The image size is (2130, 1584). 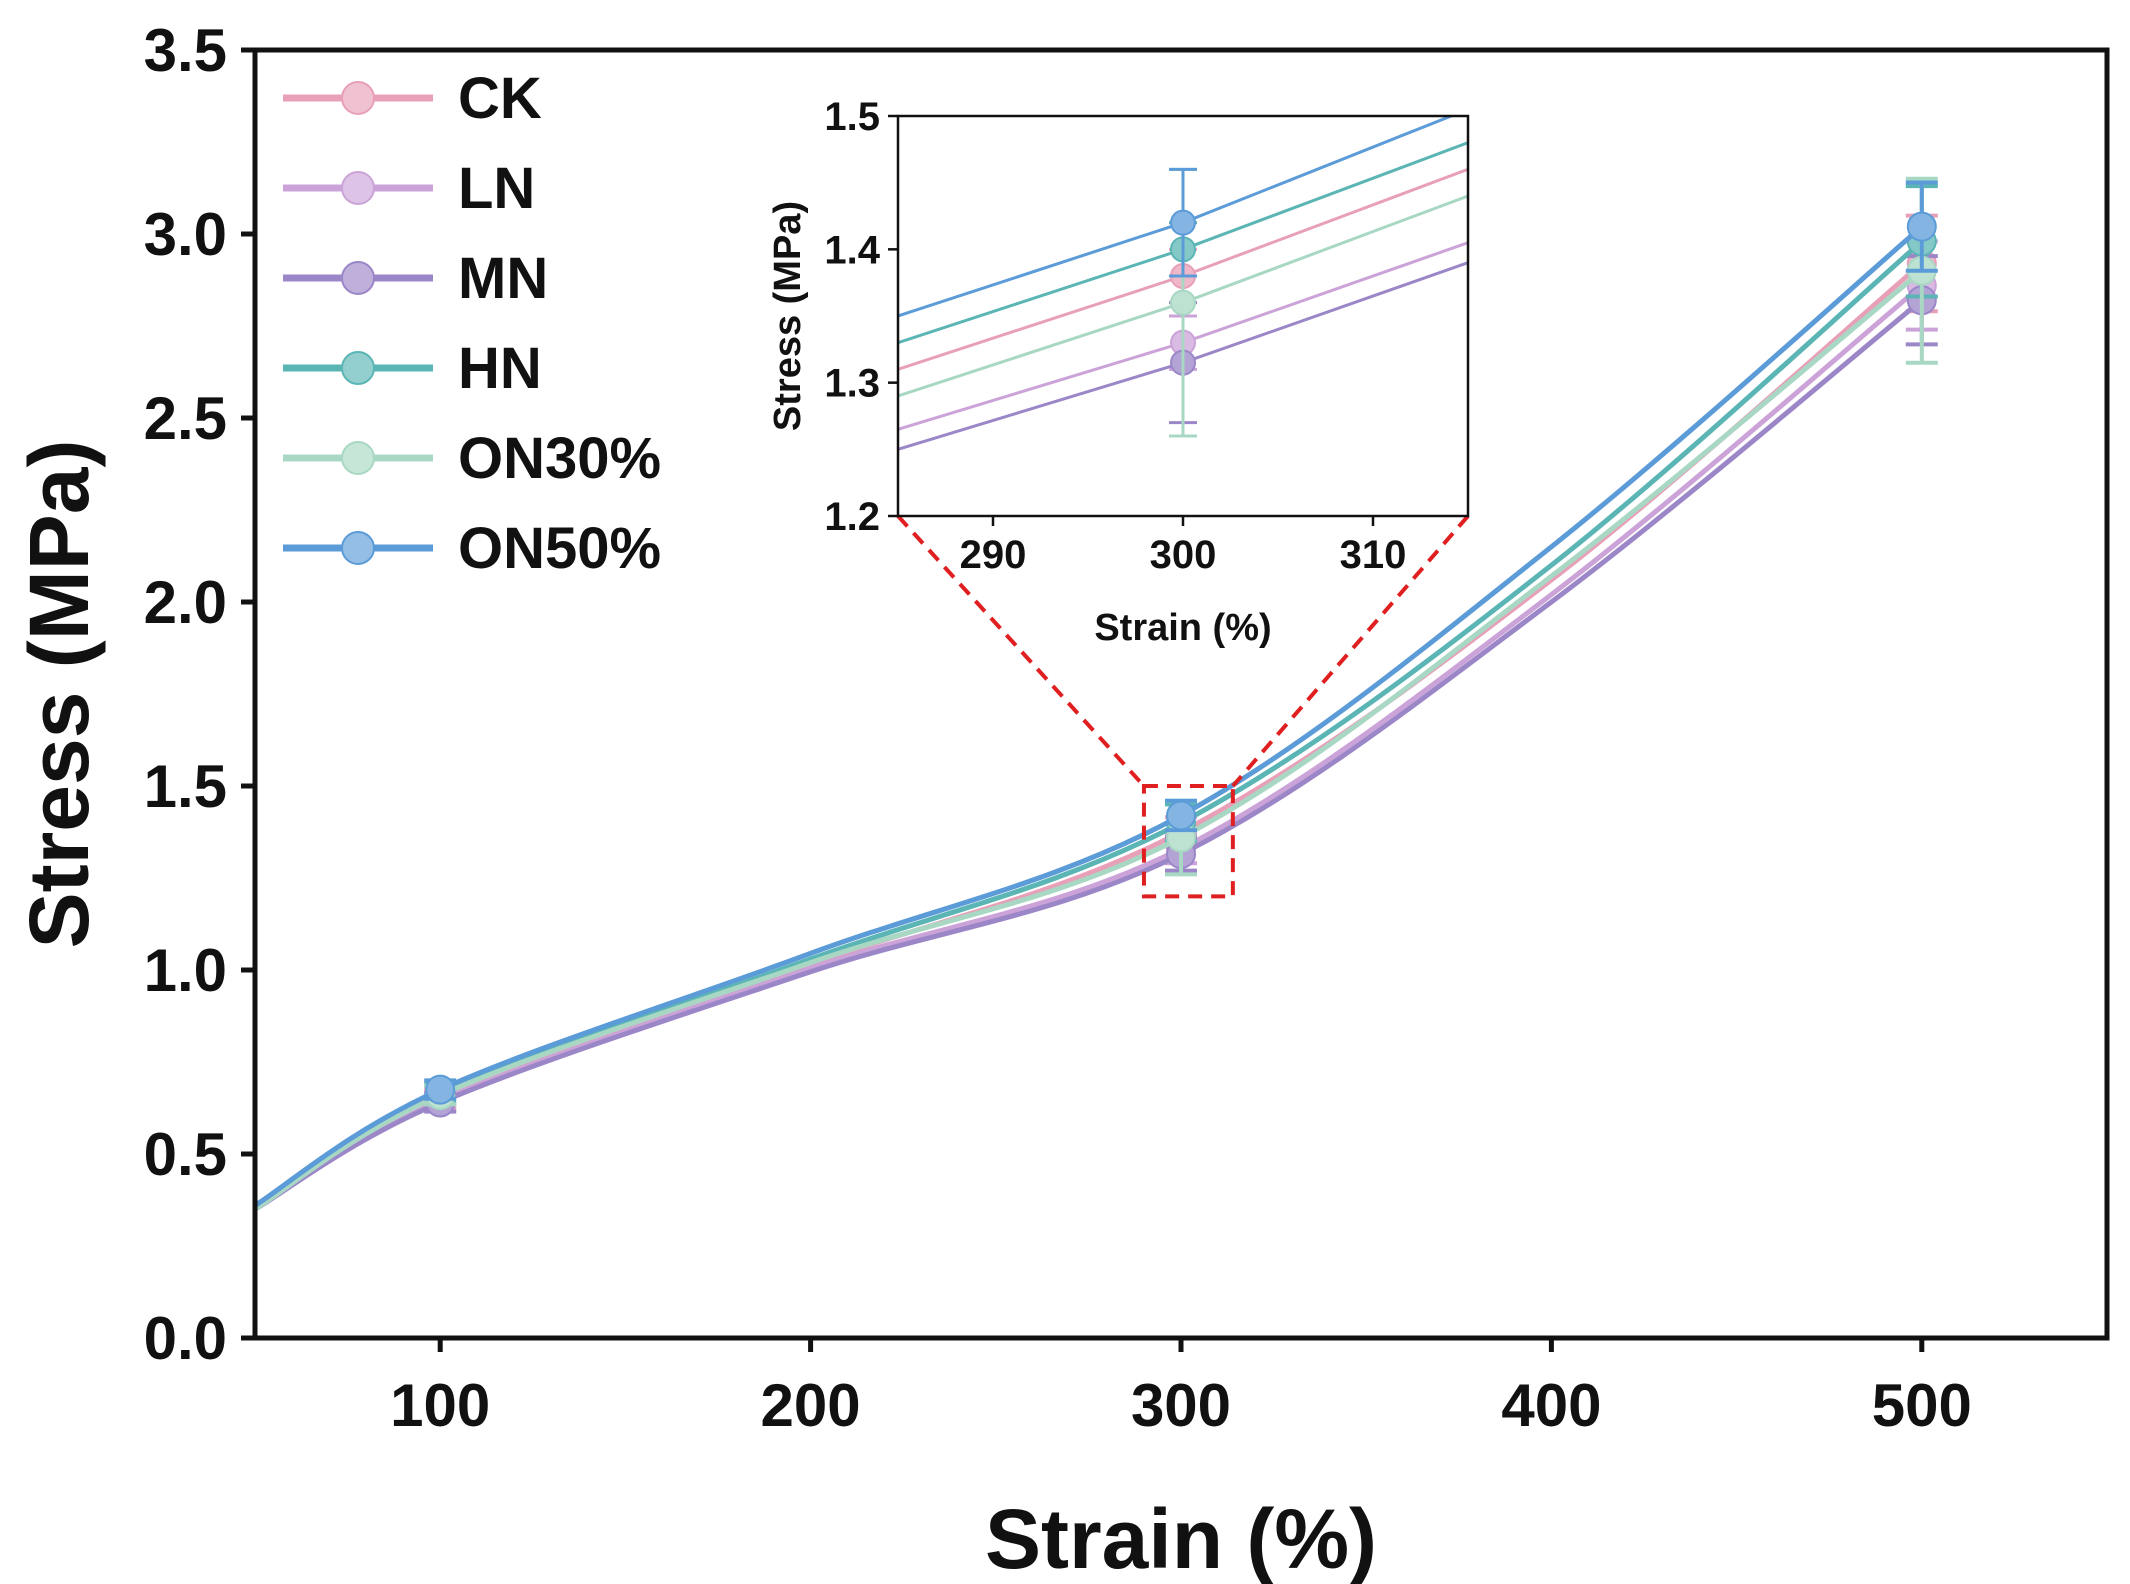 I want to click on main-x-axis-title: Strain (%), so click(x=1181, y=1538).